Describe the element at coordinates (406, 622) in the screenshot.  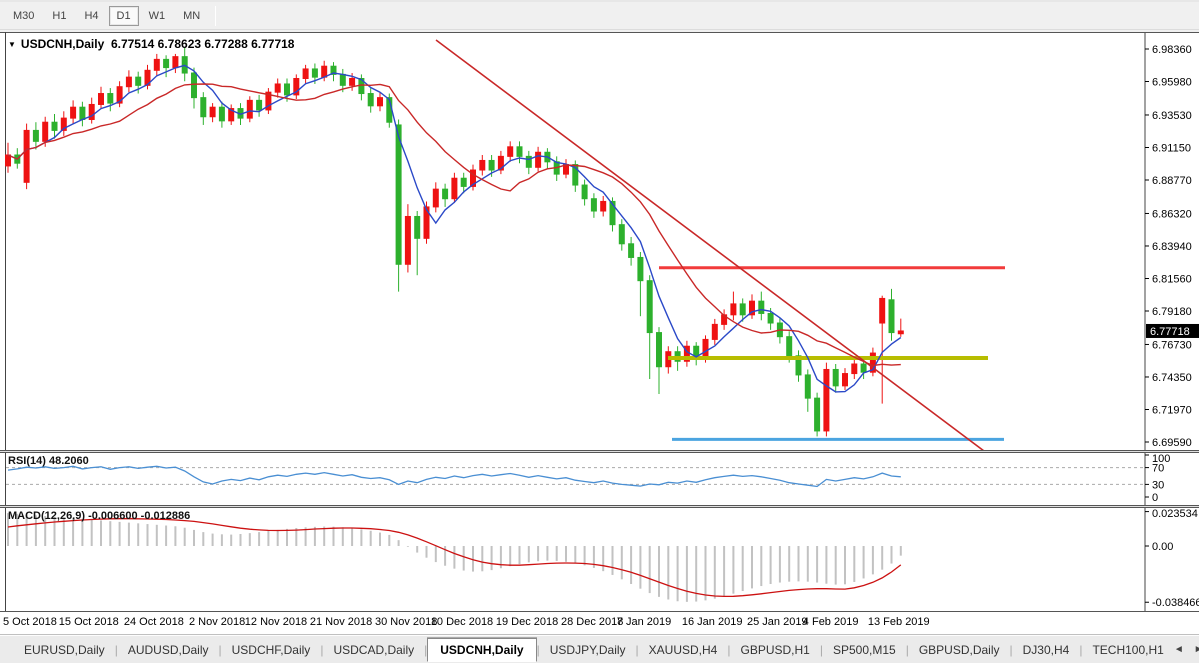
I see `date-label: 30 Nov 2018` at that location.